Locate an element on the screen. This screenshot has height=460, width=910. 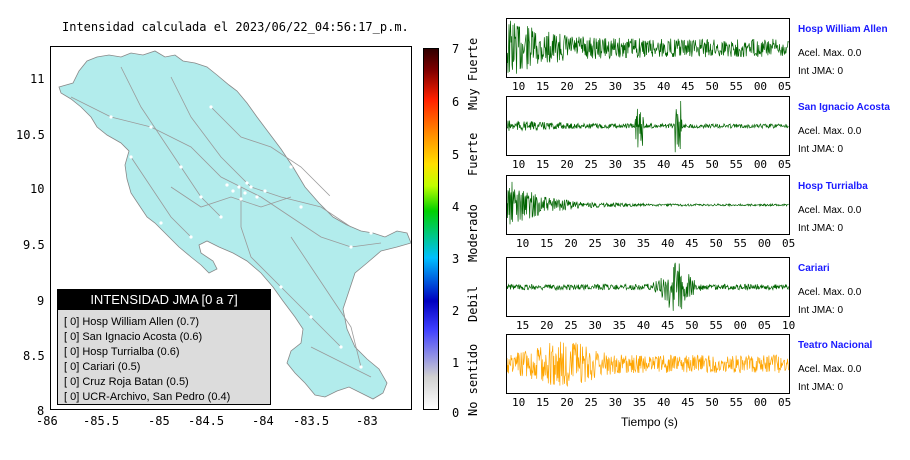
colorbar-word: Fuerte is located at coordinates (473, 154).